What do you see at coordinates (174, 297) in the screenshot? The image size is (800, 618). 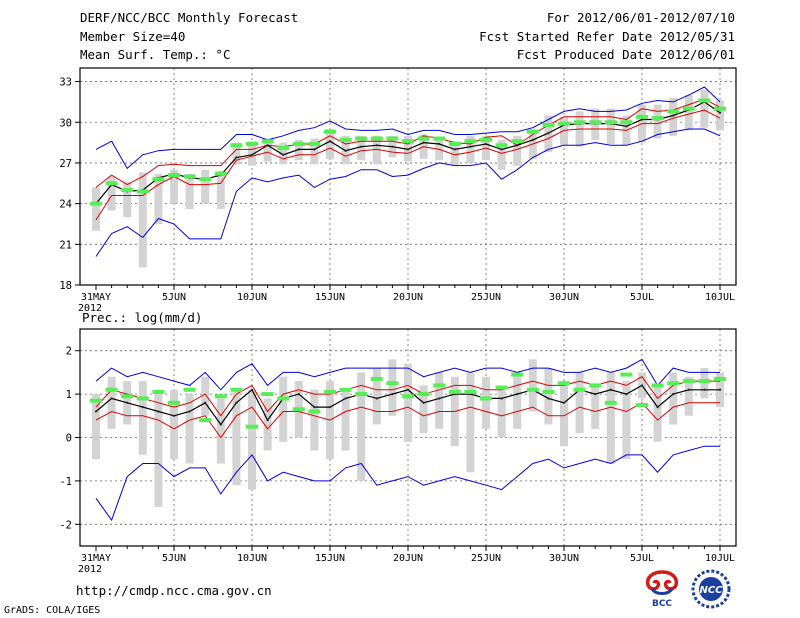 I see `x-tick-label: 5JUN` at bounding box center [174, 297].